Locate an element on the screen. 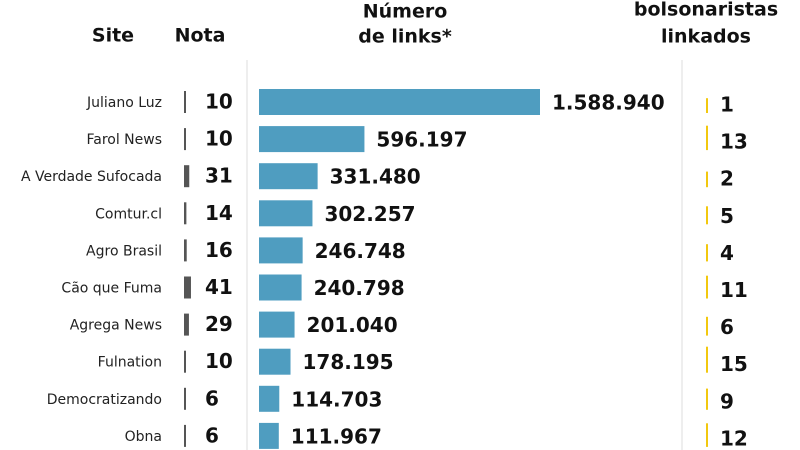 This screenshot has height=450, width=800. value-label: 201.040 is located at coordinates (352, 325).